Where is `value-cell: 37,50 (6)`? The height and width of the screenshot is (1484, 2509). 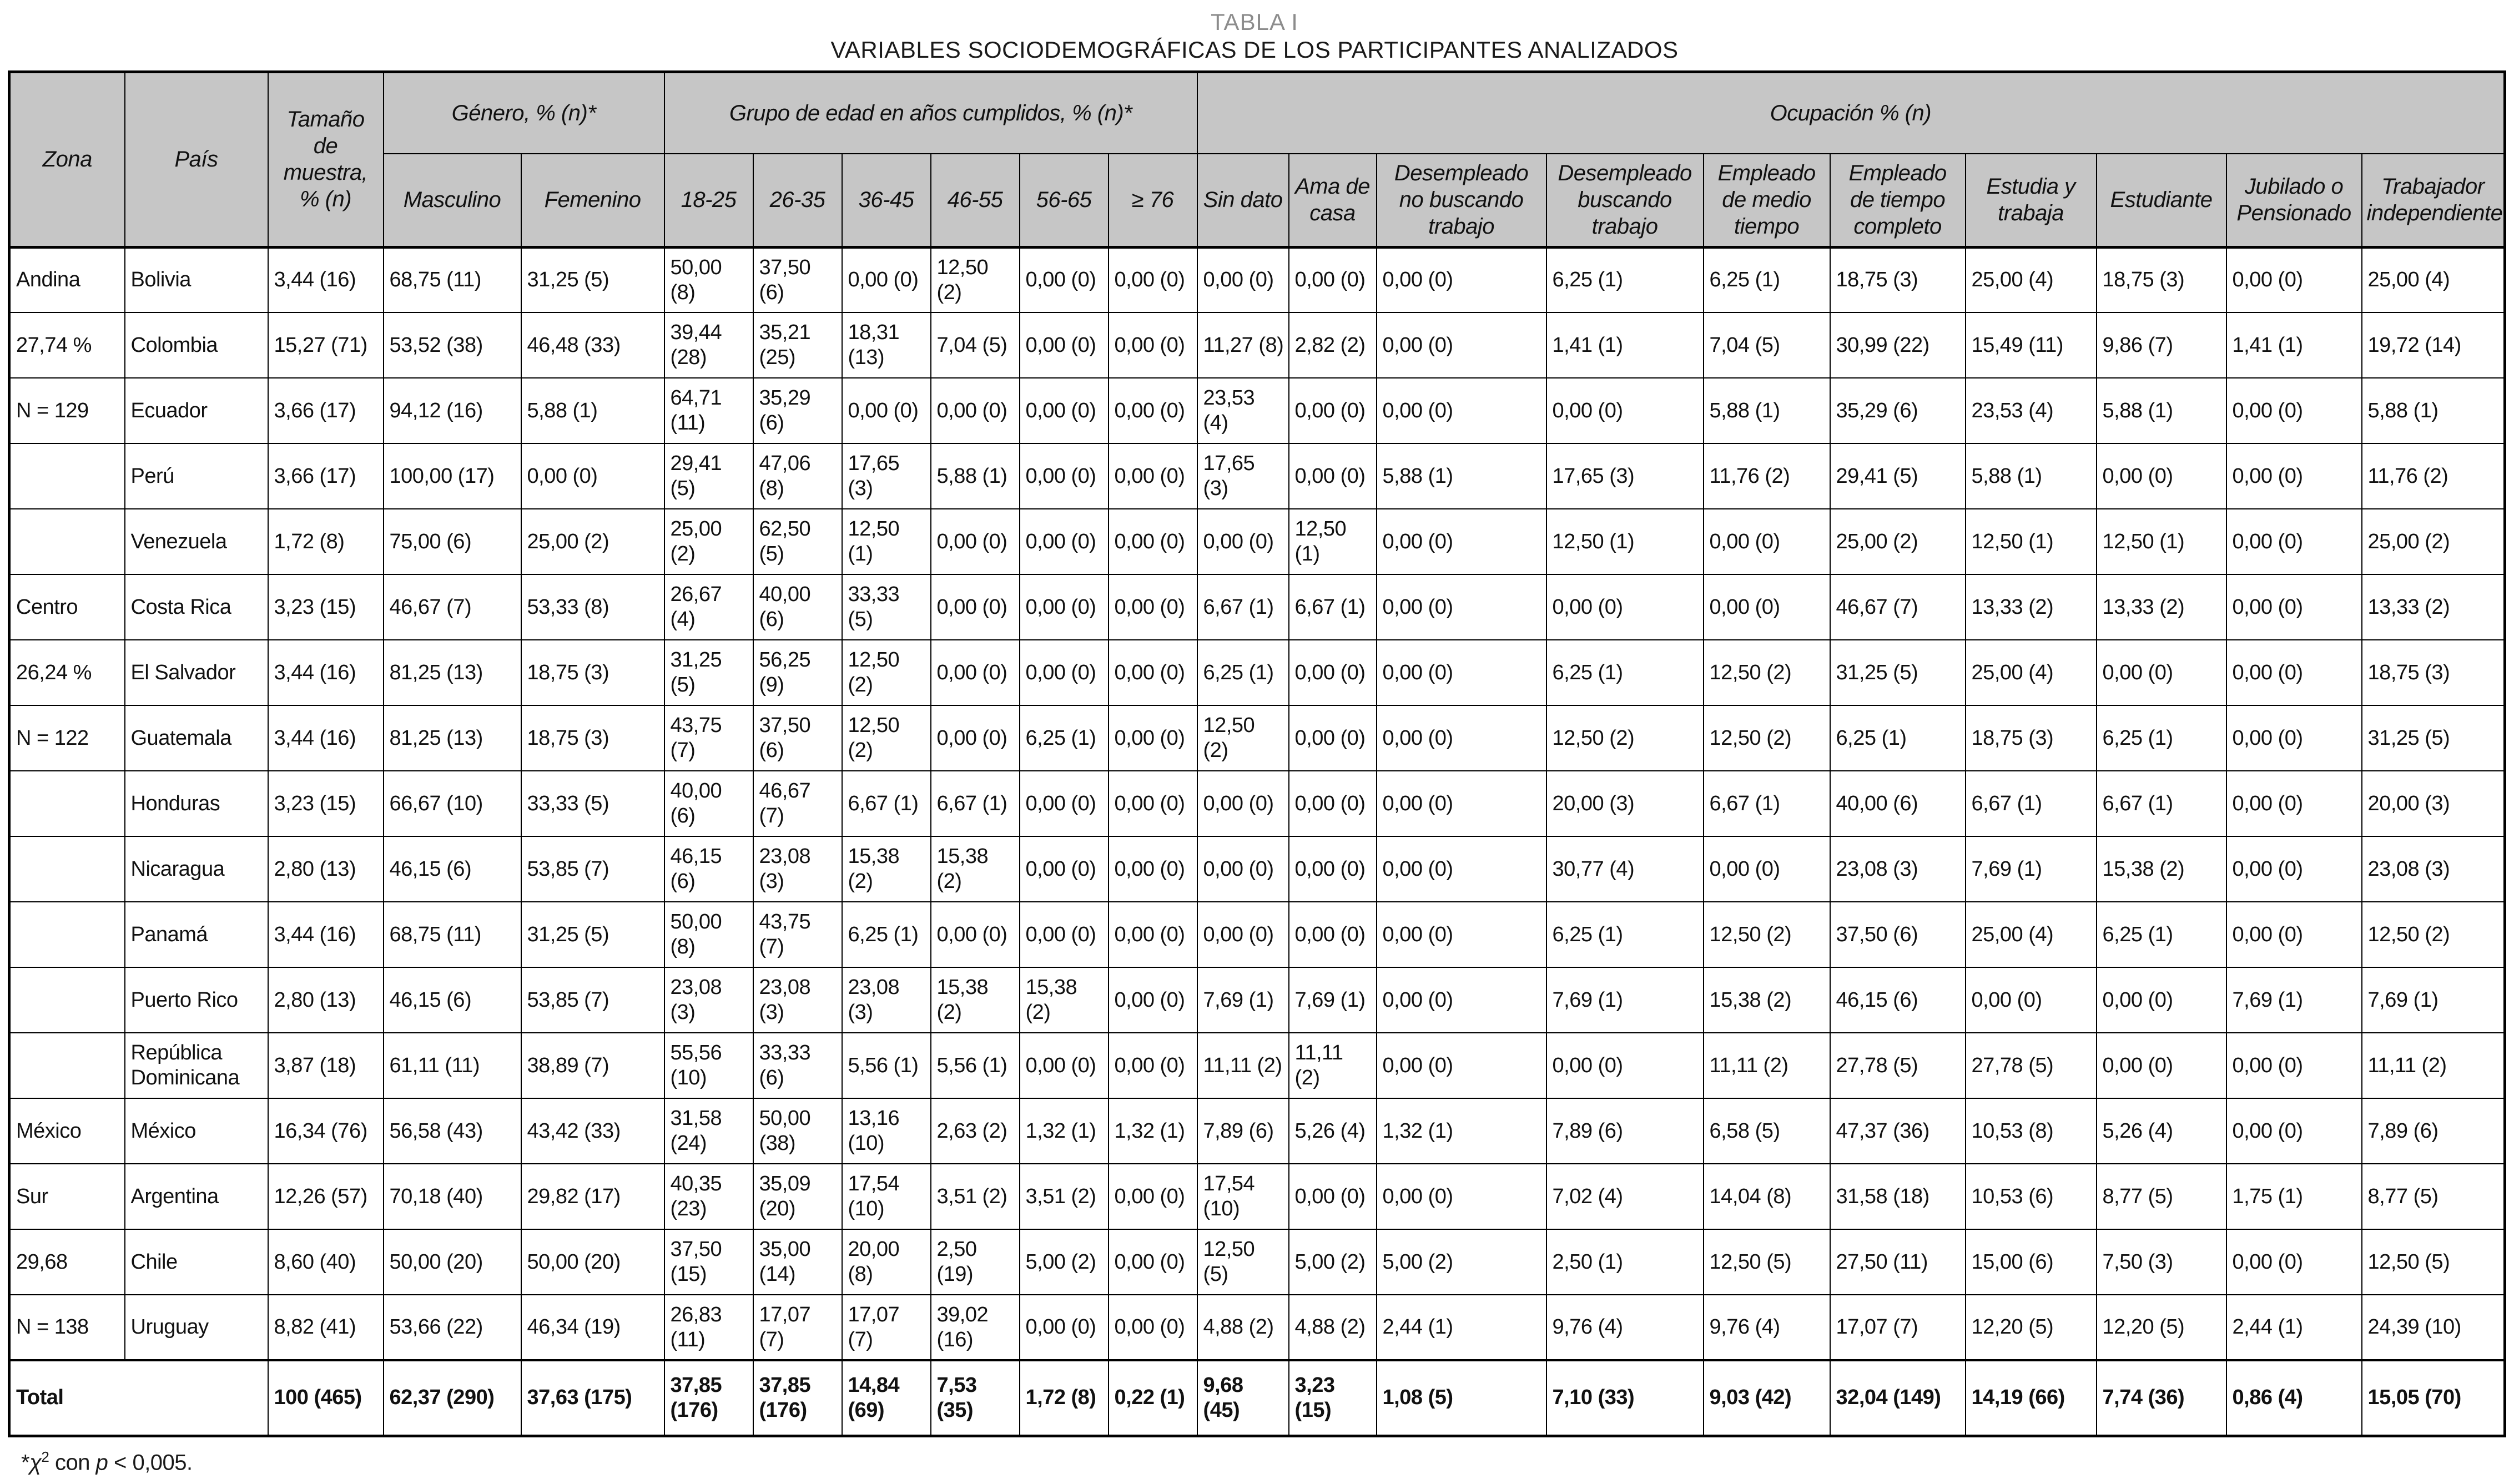 value-cell: 37,50 (6) is located at coordinates (797, 738).